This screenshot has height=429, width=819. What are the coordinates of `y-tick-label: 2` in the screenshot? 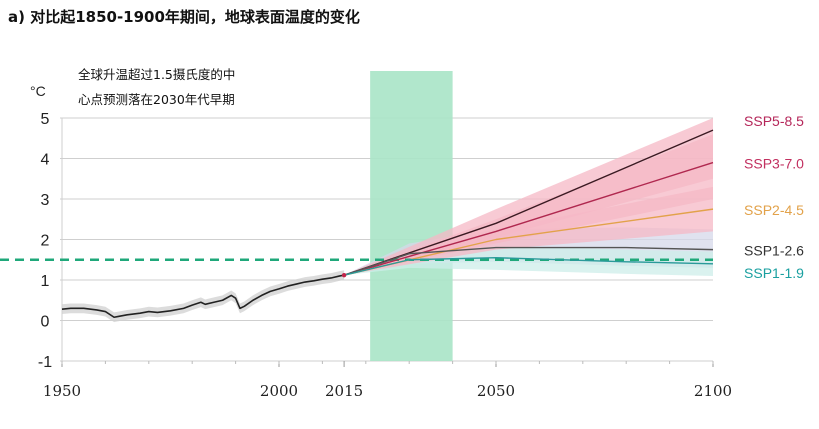 It's located at (45, 241).